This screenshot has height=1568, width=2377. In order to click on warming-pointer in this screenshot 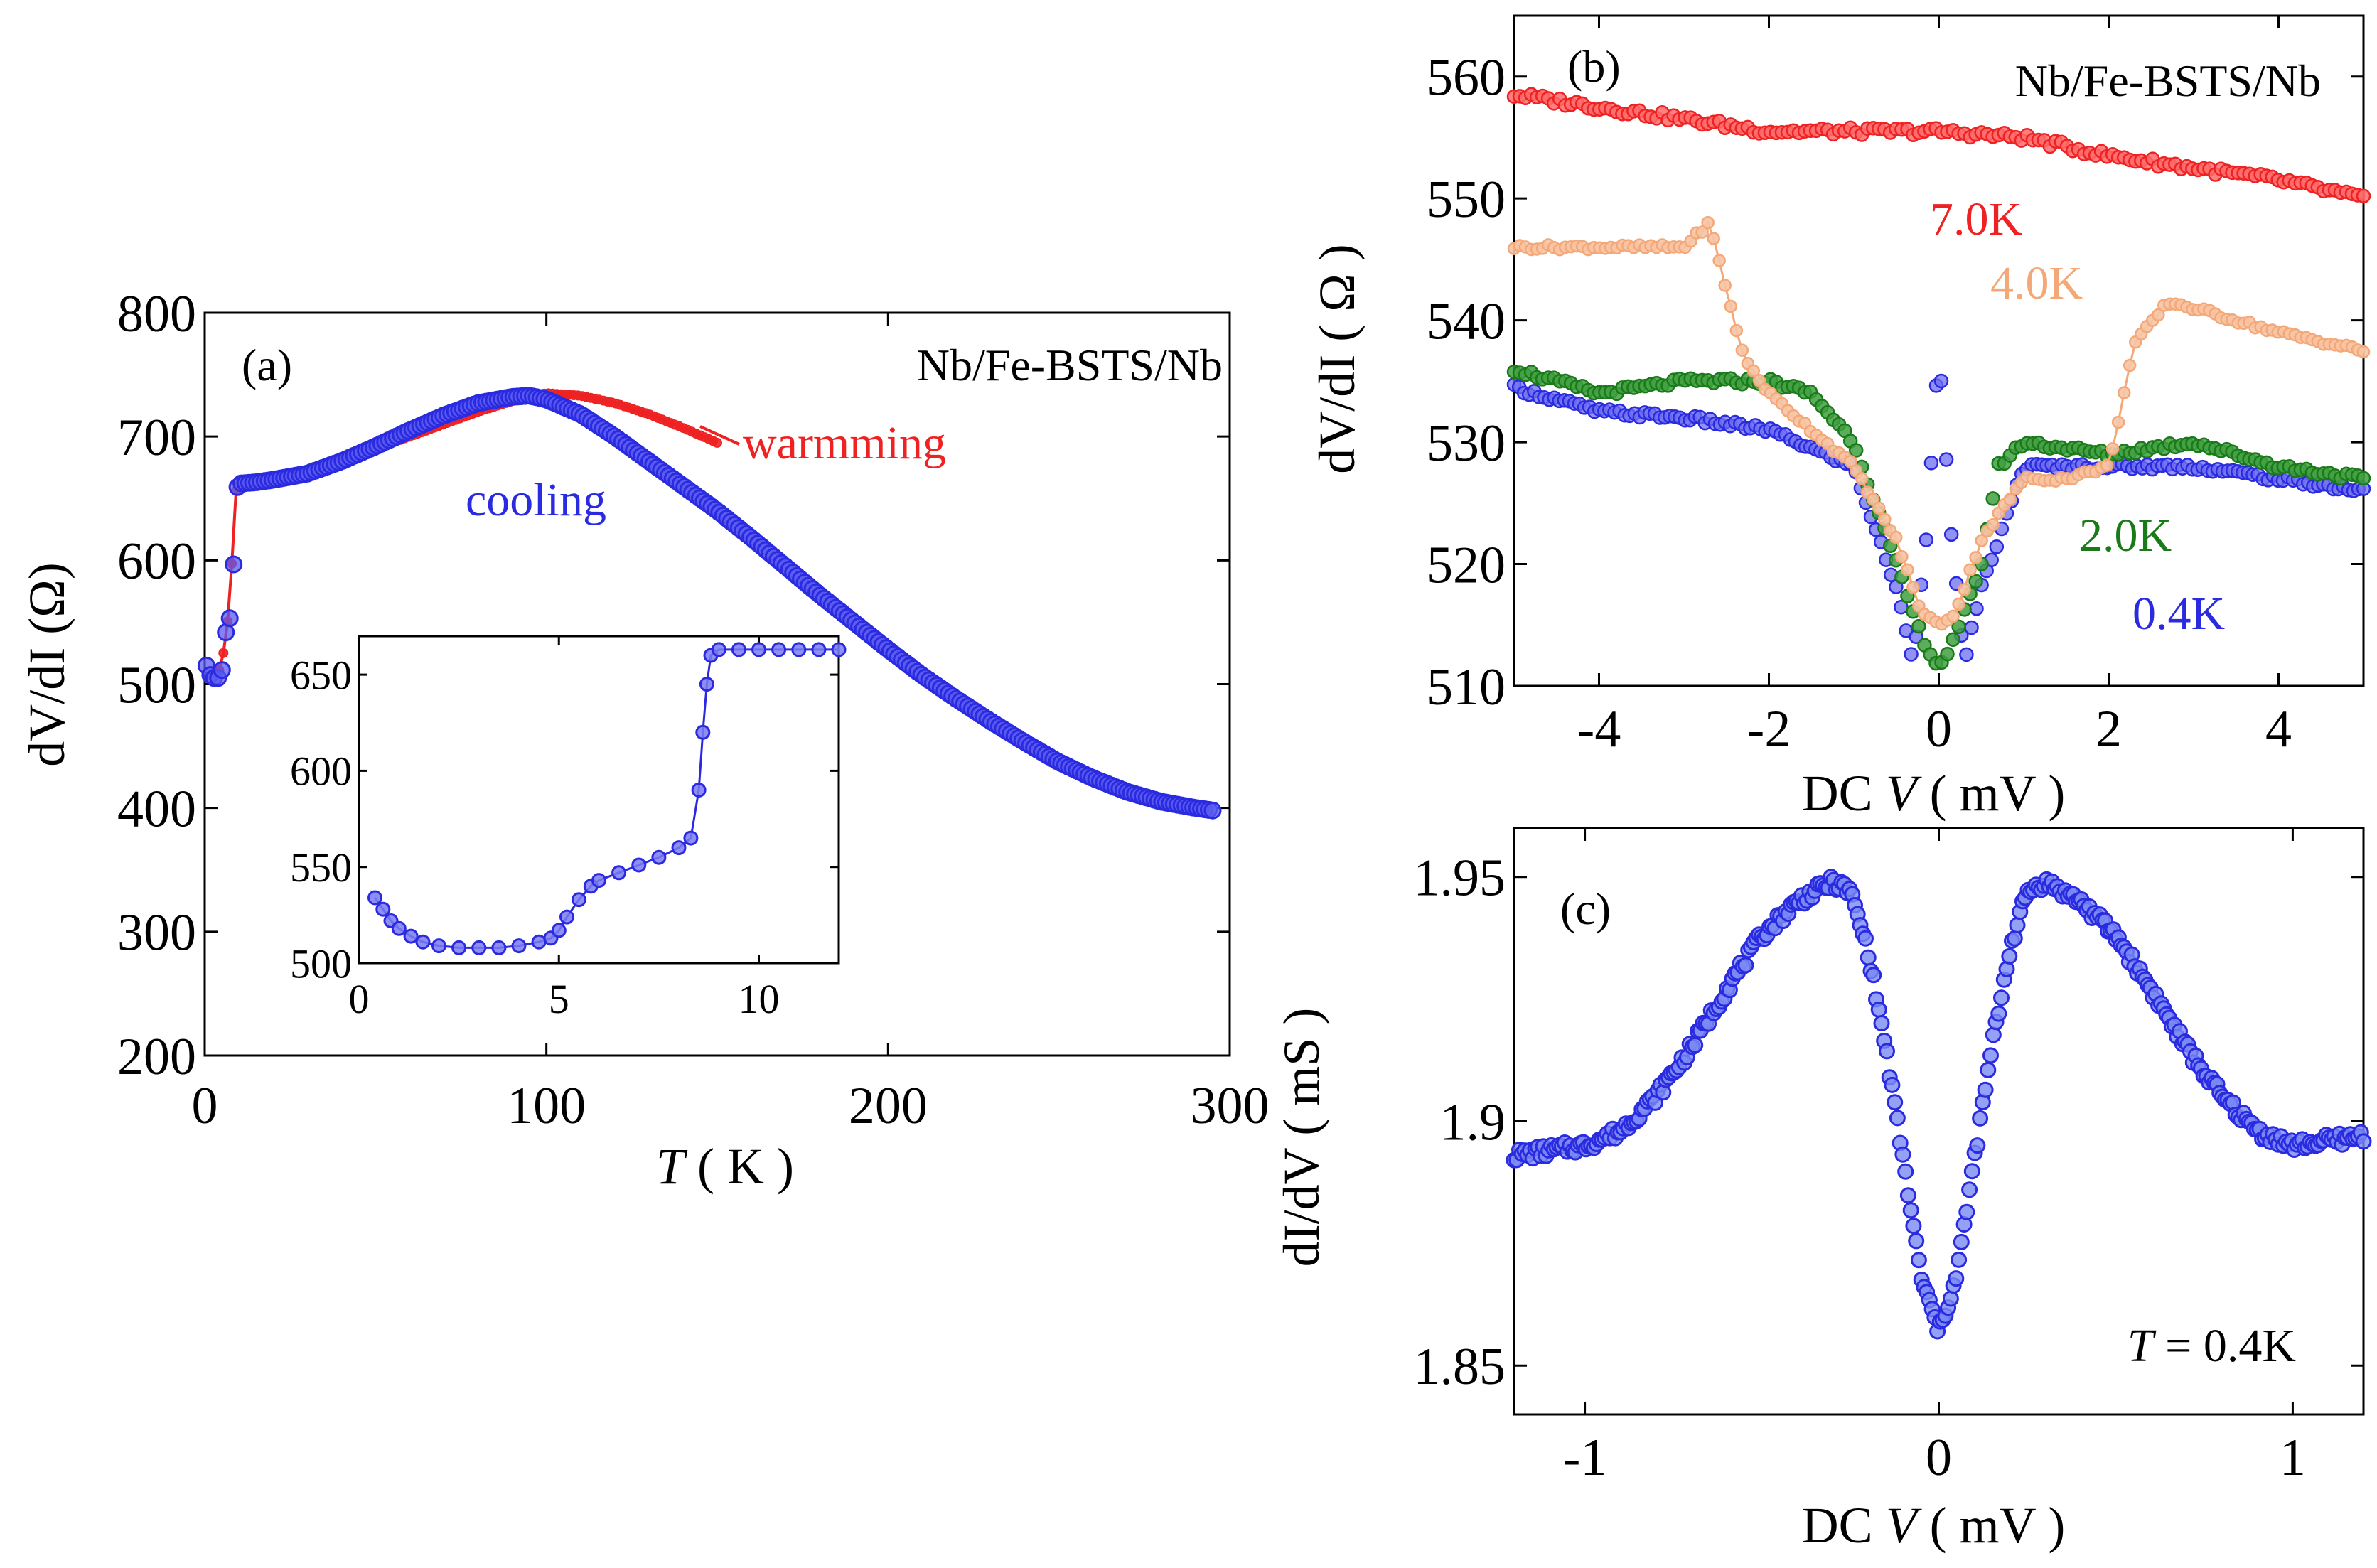, I will do `click(719, 436)`.